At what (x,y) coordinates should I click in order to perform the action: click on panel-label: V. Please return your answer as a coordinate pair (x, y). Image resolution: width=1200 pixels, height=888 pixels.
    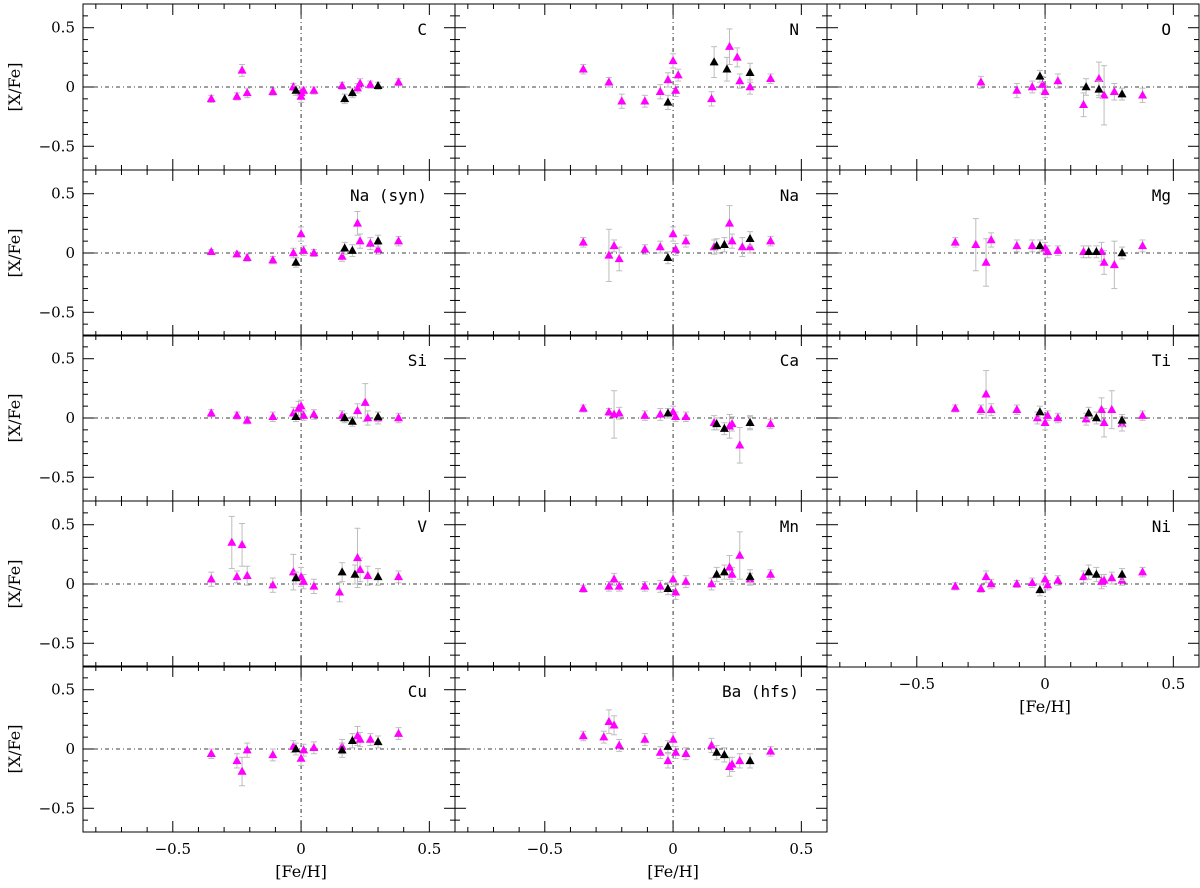
    Looking at the image, I should click on (422, 526).